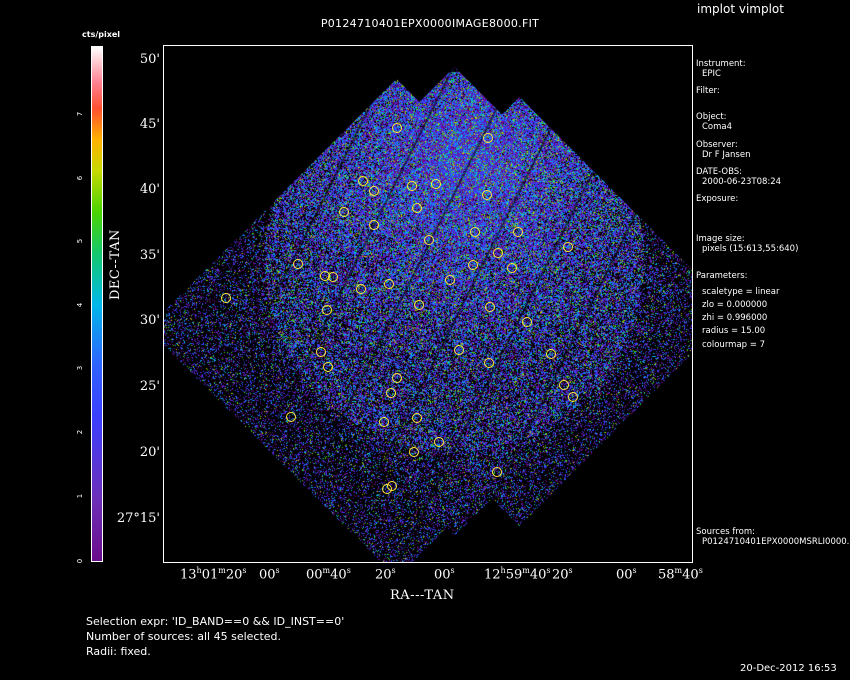 This screenshot has height=680, width=850. I want to click on y-tick-label: 30', so click(149, 320).